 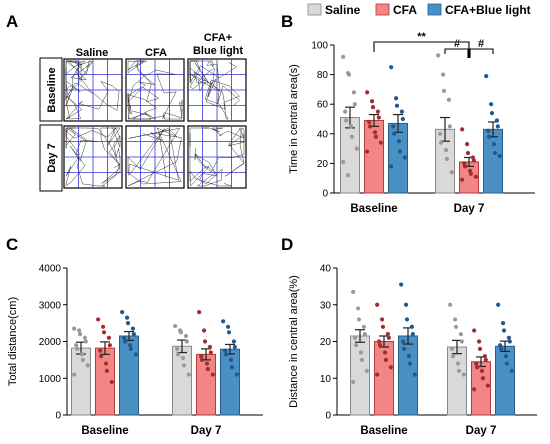 What do you see at coordinates (405, 10) in the screenshot?
I see `legend-label-cfa: CFA` at bounding box center [405, 10].